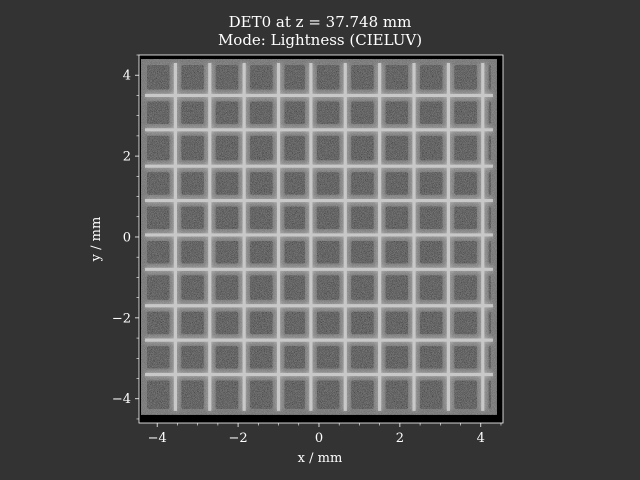 The width and height of the screenshot is (640, 480). Describe the element at coordinates (121, 399) in the screenshot. I see `y-tick-label: −4` at that location.